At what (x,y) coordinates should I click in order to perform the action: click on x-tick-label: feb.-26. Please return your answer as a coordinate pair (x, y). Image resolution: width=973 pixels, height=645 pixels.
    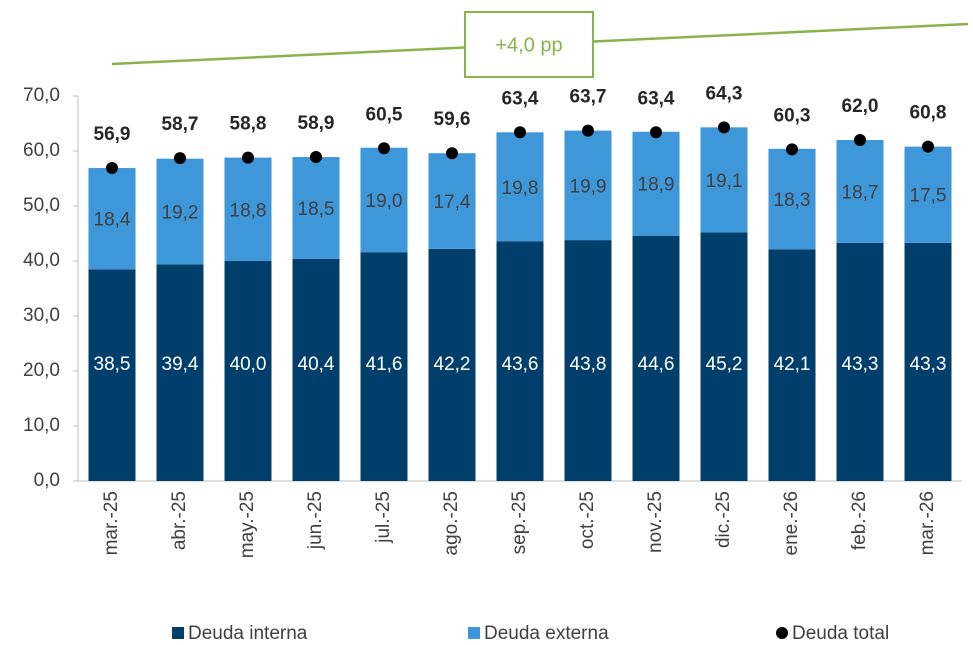
    Looking at the image, I should click on (859, 520).